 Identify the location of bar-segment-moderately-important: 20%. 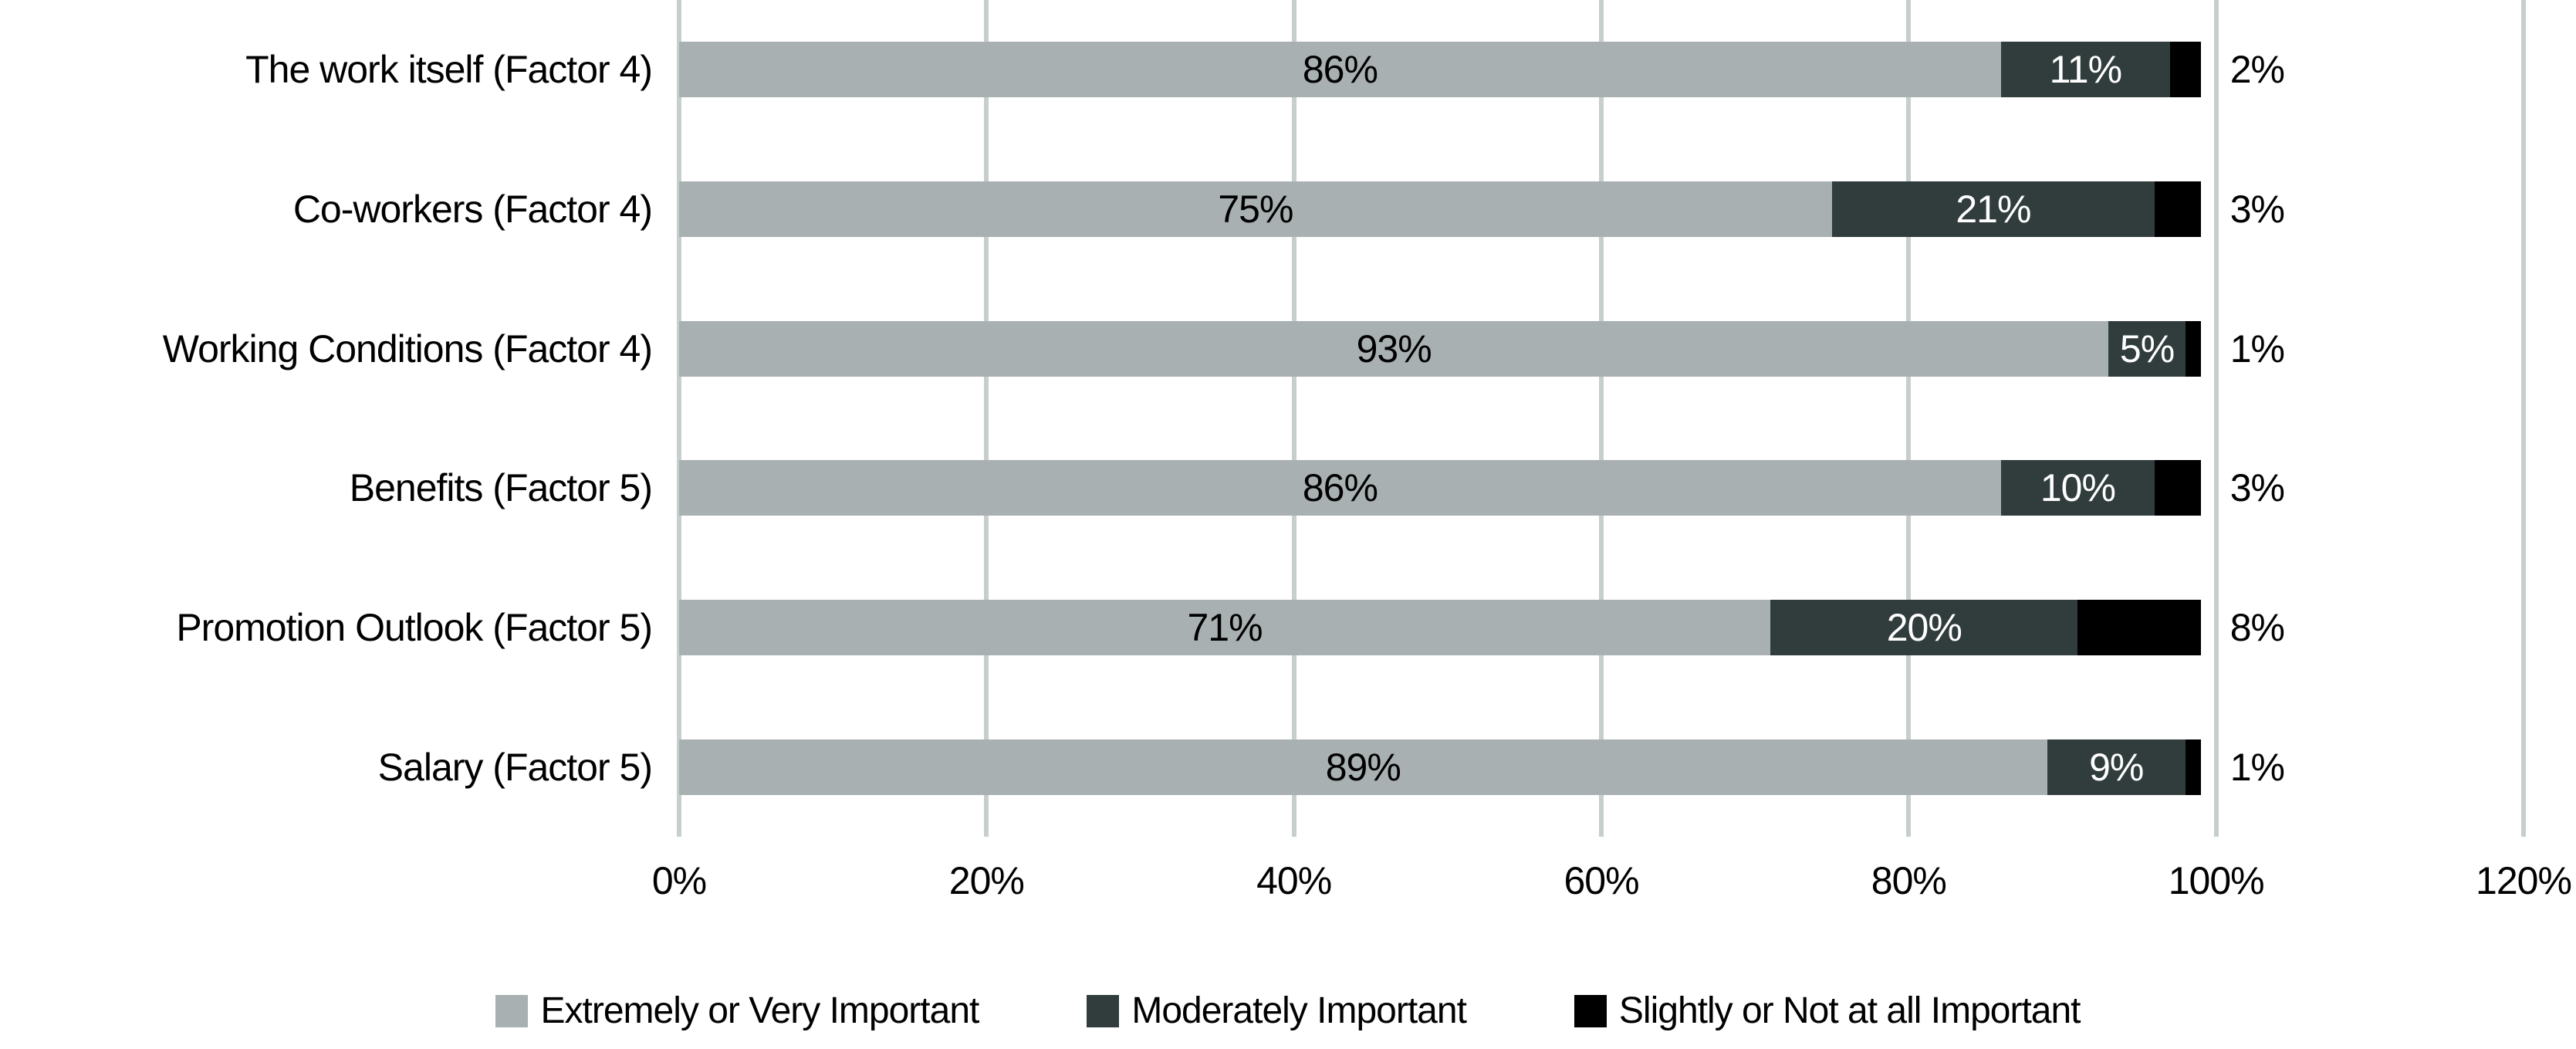
(1924, 627).